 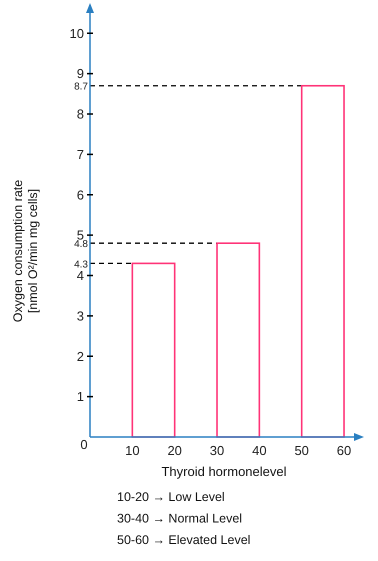 What do you see at coordinates (81, 264) in the screenshot?
I see `ref-line-label: 4.3` at bounding box center [81, 264].